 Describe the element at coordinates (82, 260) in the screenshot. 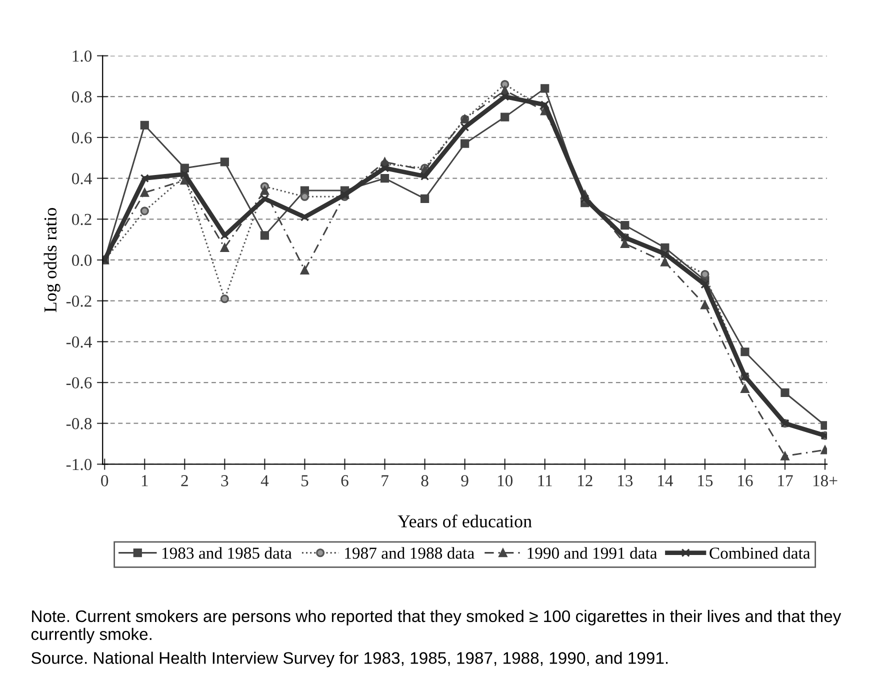

I see `y-tick-label: 0.0` at that location.